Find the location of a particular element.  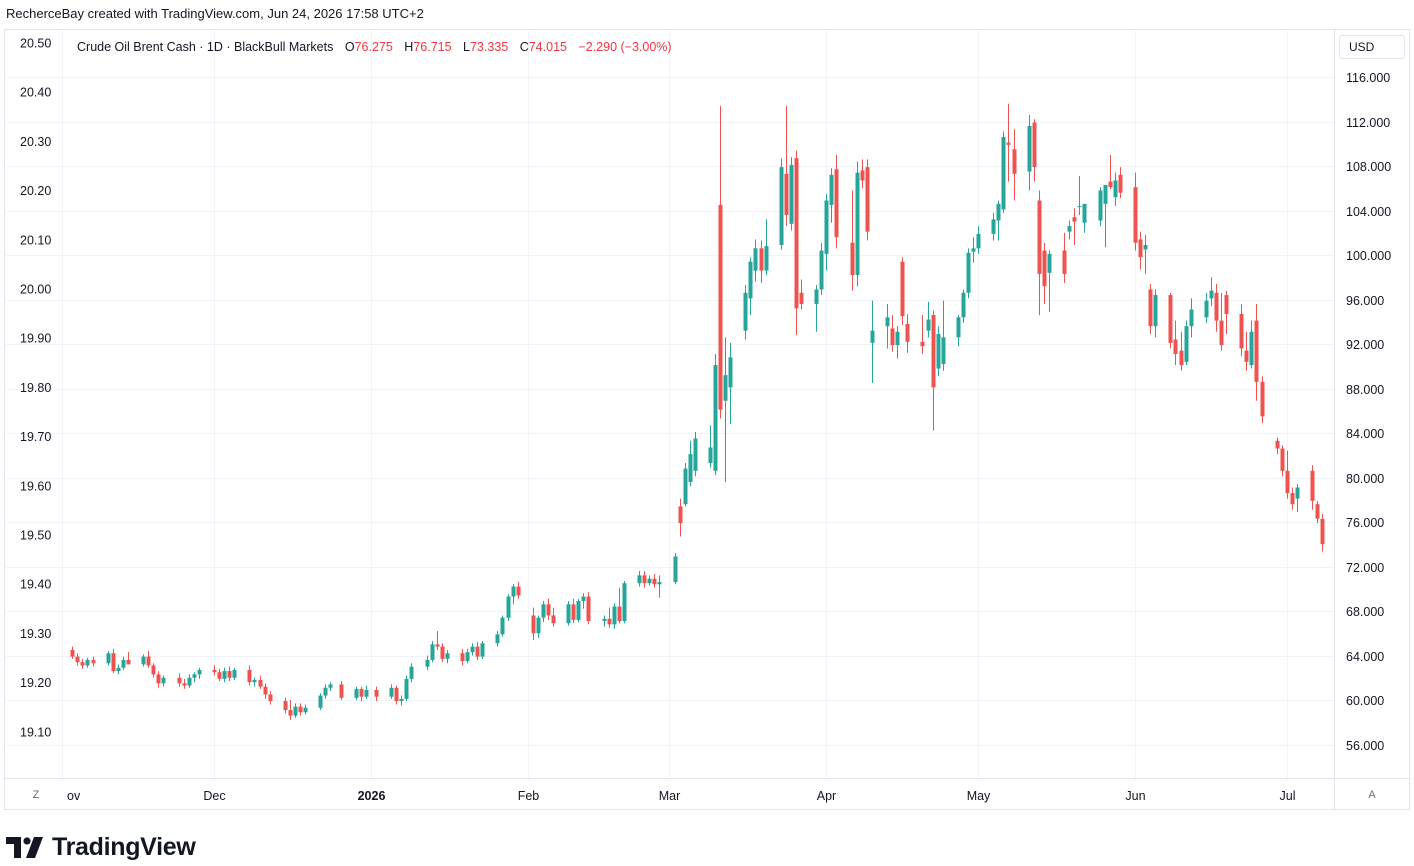

tradingview-logo: TradingView is located at coordinates (101, 847).